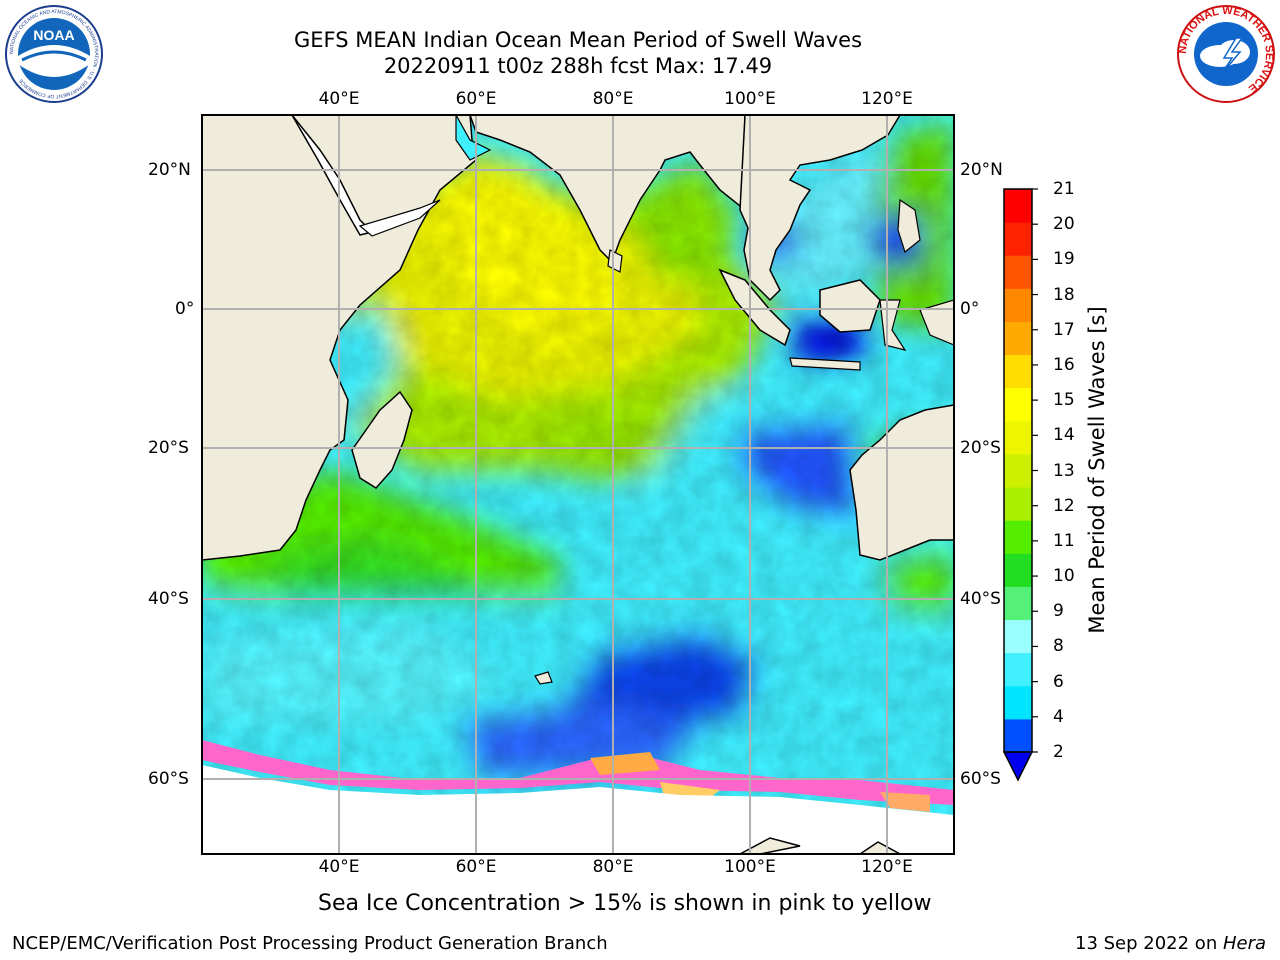  Describe the element at coordinates (476, 867) in the screenshot. I see `lon-label-bottom: 60°E` at that location.